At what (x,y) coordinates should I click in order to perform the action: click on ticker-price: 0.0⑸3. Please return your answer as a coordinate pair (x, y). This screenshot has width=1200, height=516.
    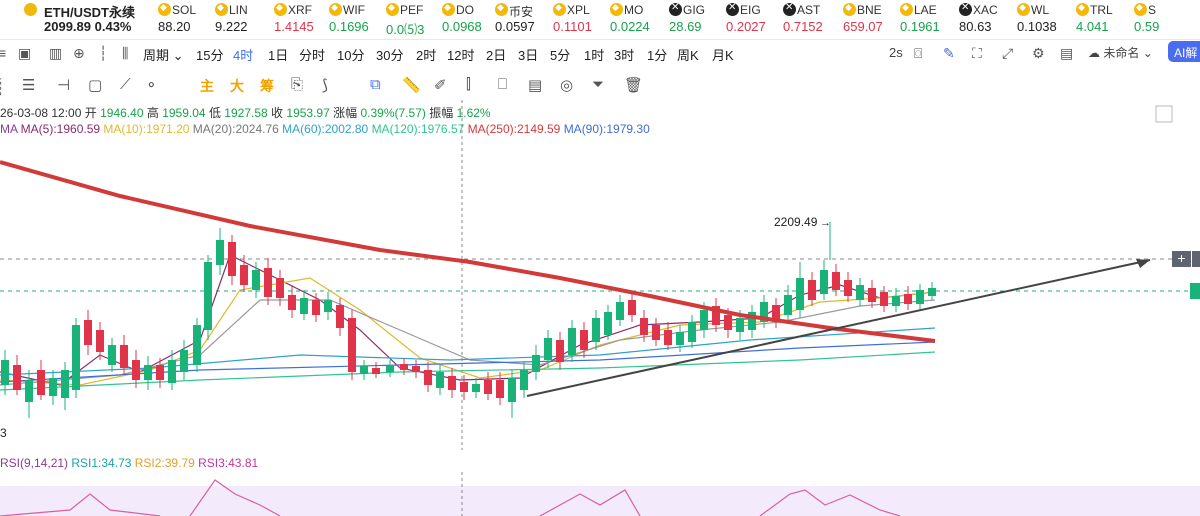
    Looking at the image, I should click on (405, 29).